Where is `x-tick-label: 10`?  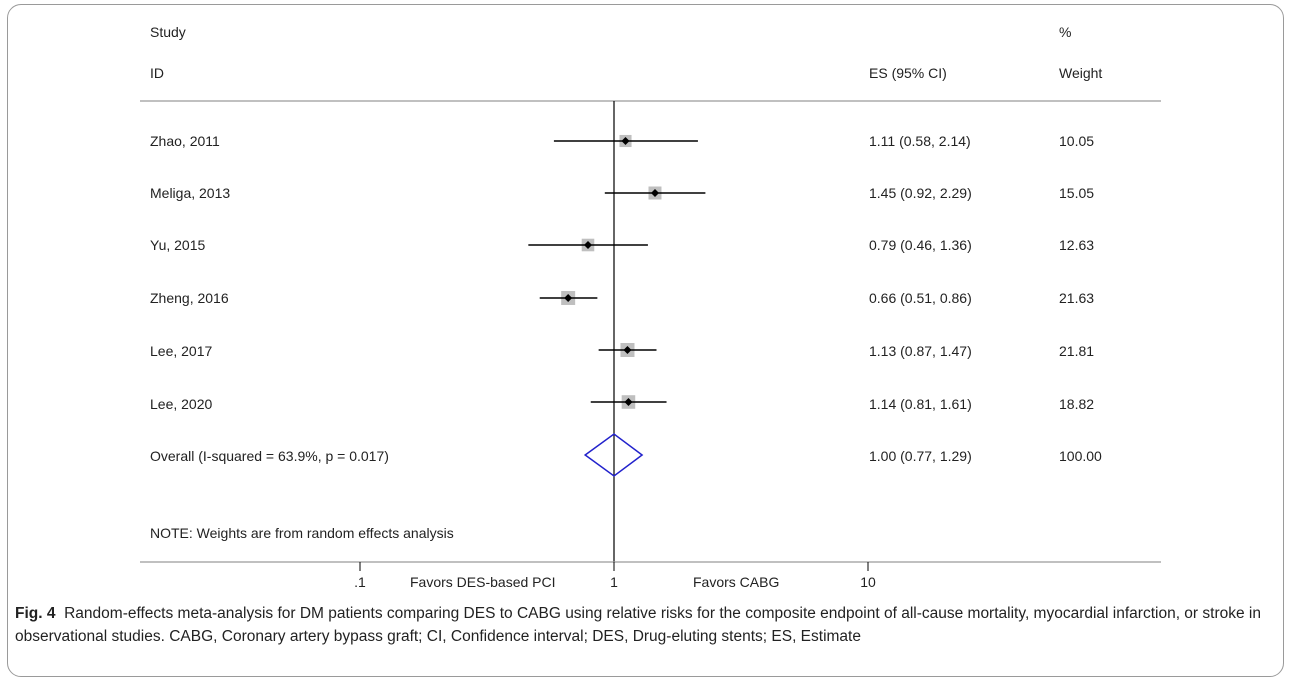 x-tick-label: 10 is located at coordinates (868, 582).